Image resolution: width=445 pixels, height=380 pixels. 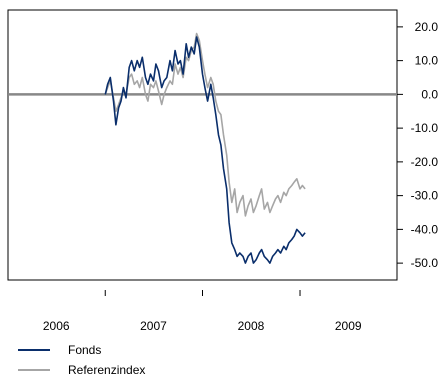 What do you see at coordinates (107, 370) in the screenshot?
I see `legend-label-referenzindex: Referenzindex` at bounding box center [107, 370].